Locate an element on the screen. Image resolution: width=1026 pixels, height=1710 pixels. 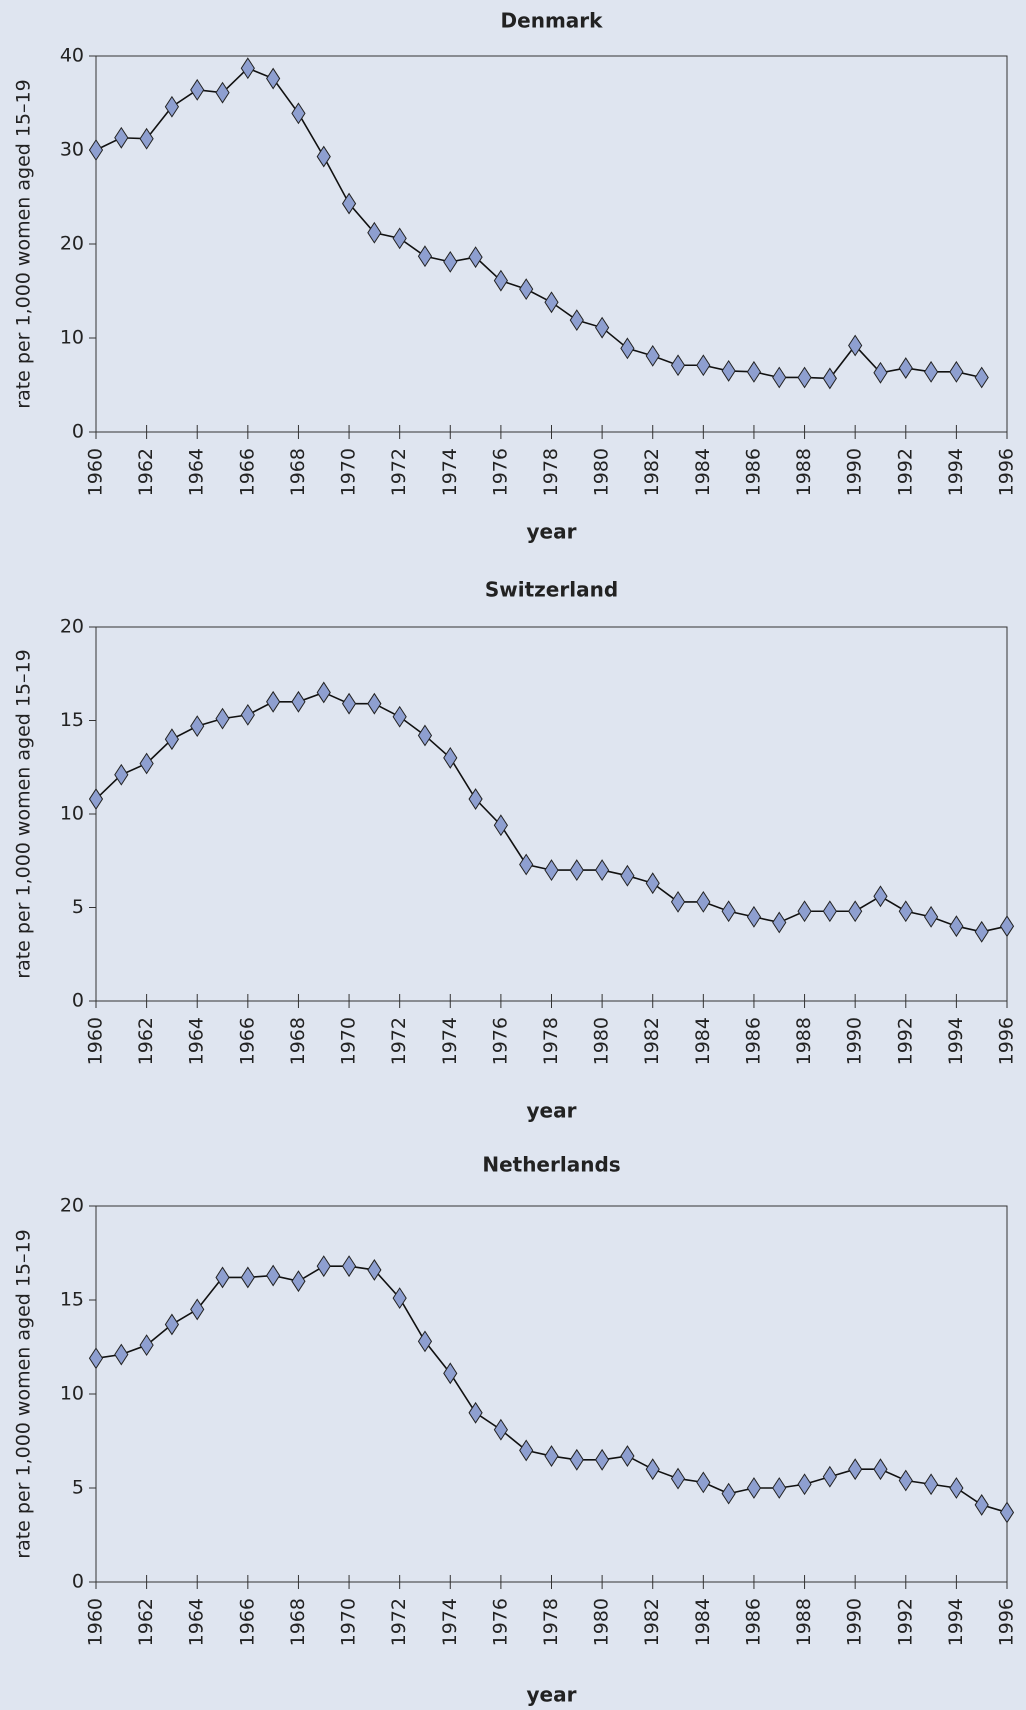
x-tick-label: 1960 is located at coordinates (96, 1041).